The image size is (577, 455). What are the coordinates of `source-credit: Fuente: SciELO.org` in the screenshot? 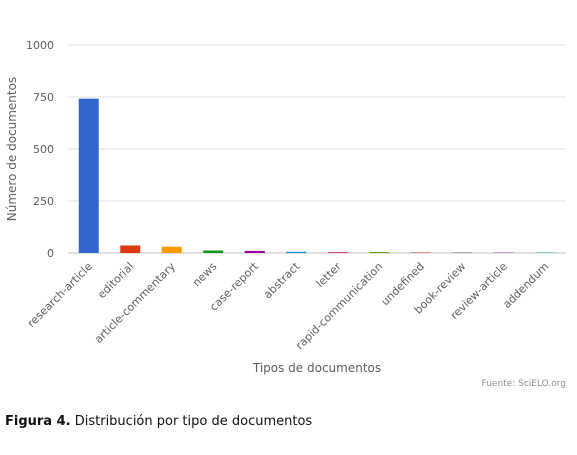 It's located at (524, 384).